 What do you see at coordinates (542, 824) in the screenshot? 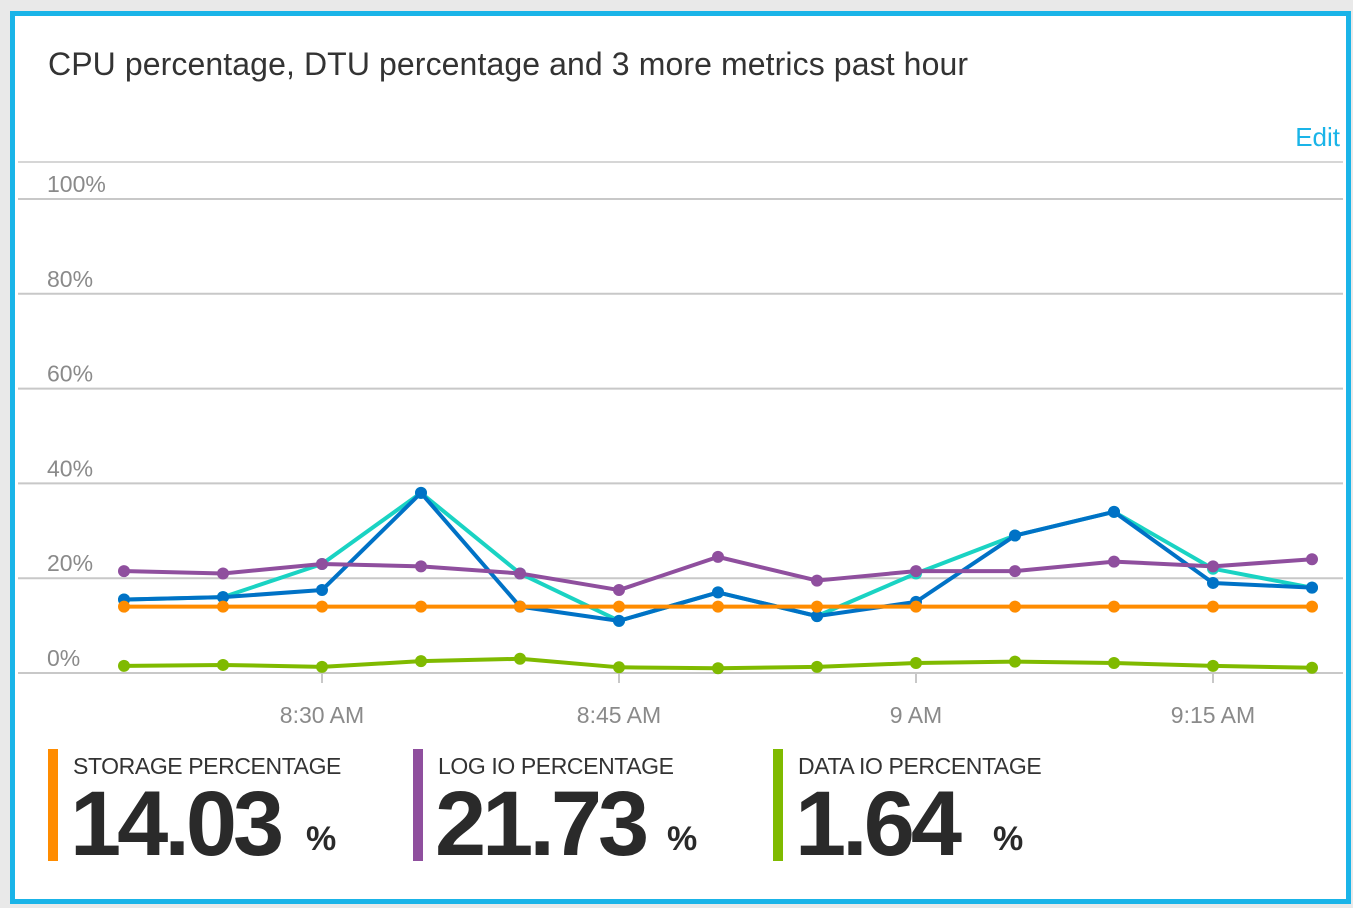
I see `metric-value: 21.73` at bounding box center [542, 824].